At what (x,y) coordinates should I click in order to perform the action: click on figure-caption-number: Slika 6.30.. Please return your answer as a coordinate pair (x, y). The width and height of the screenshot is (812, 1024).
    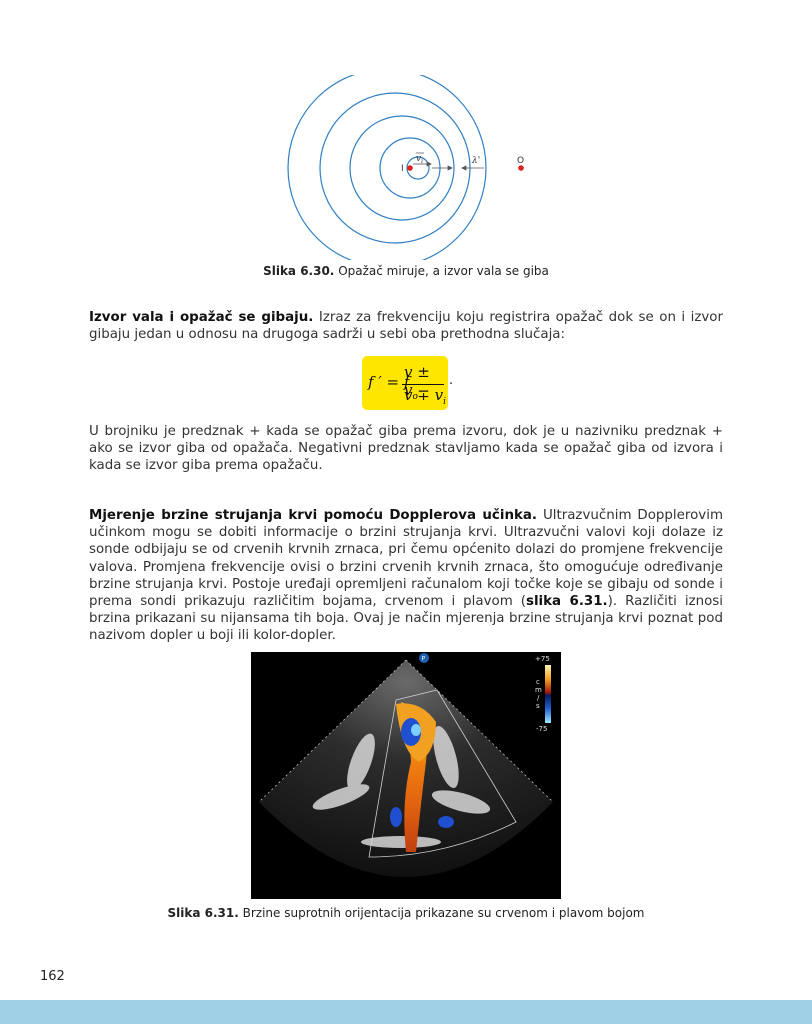
    Looking at the image, I should click on (299, 271).